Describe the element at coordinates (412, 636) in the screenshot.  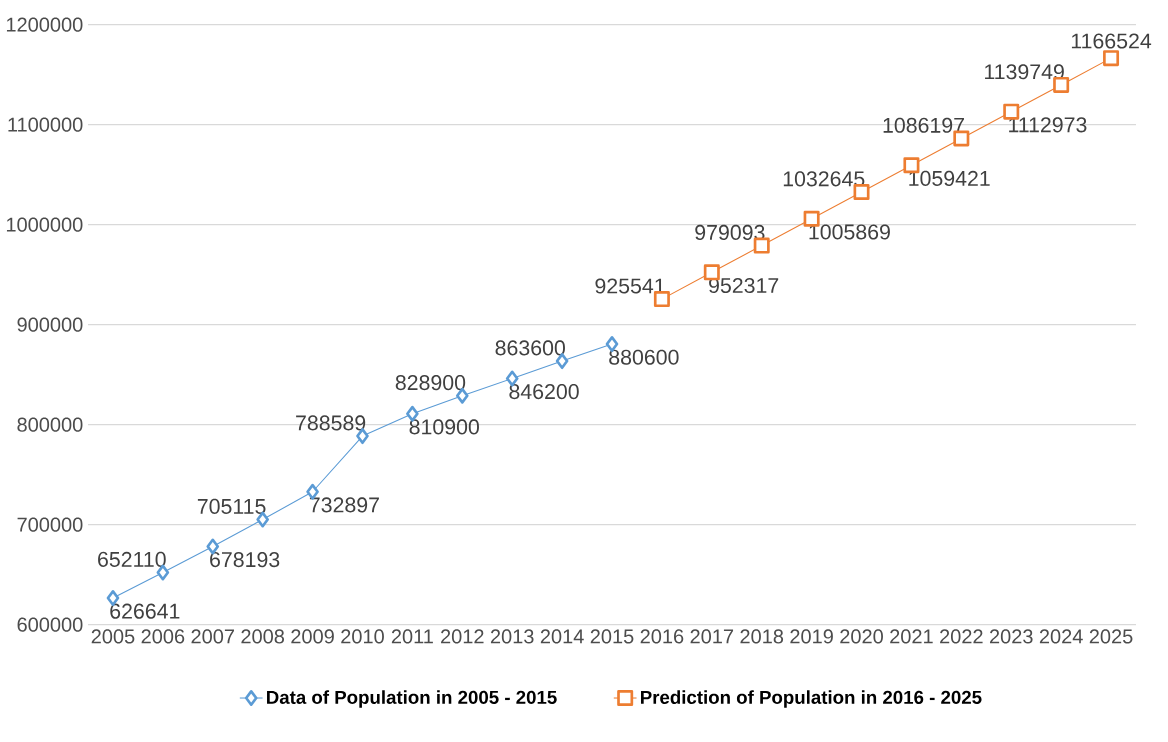
I see `x-tick-label: 2011` at that location.